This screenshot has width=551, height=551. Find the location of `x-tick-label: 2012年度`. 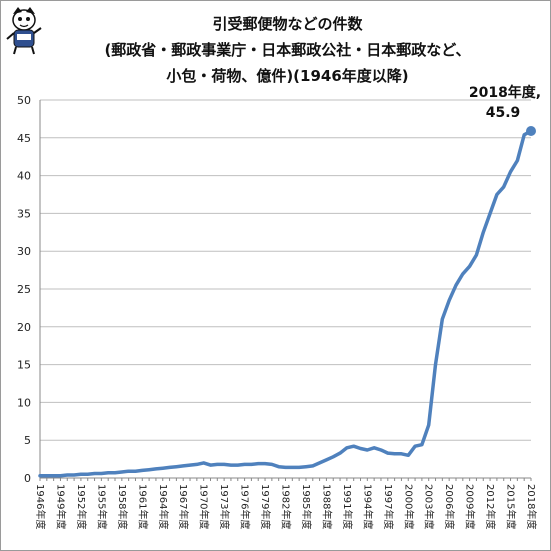

x-tick-label: 2012年度 is located at coordinates (490, 506).